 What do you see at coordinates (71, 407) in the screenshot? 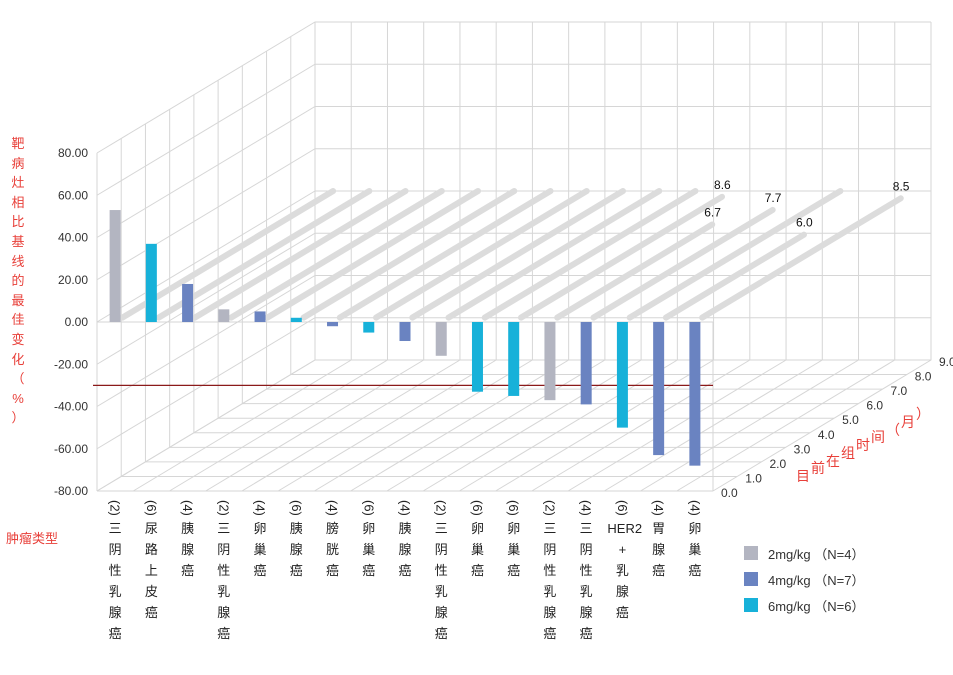
I see `y-tick-label: -40.00` at bounding box center [71, 407].